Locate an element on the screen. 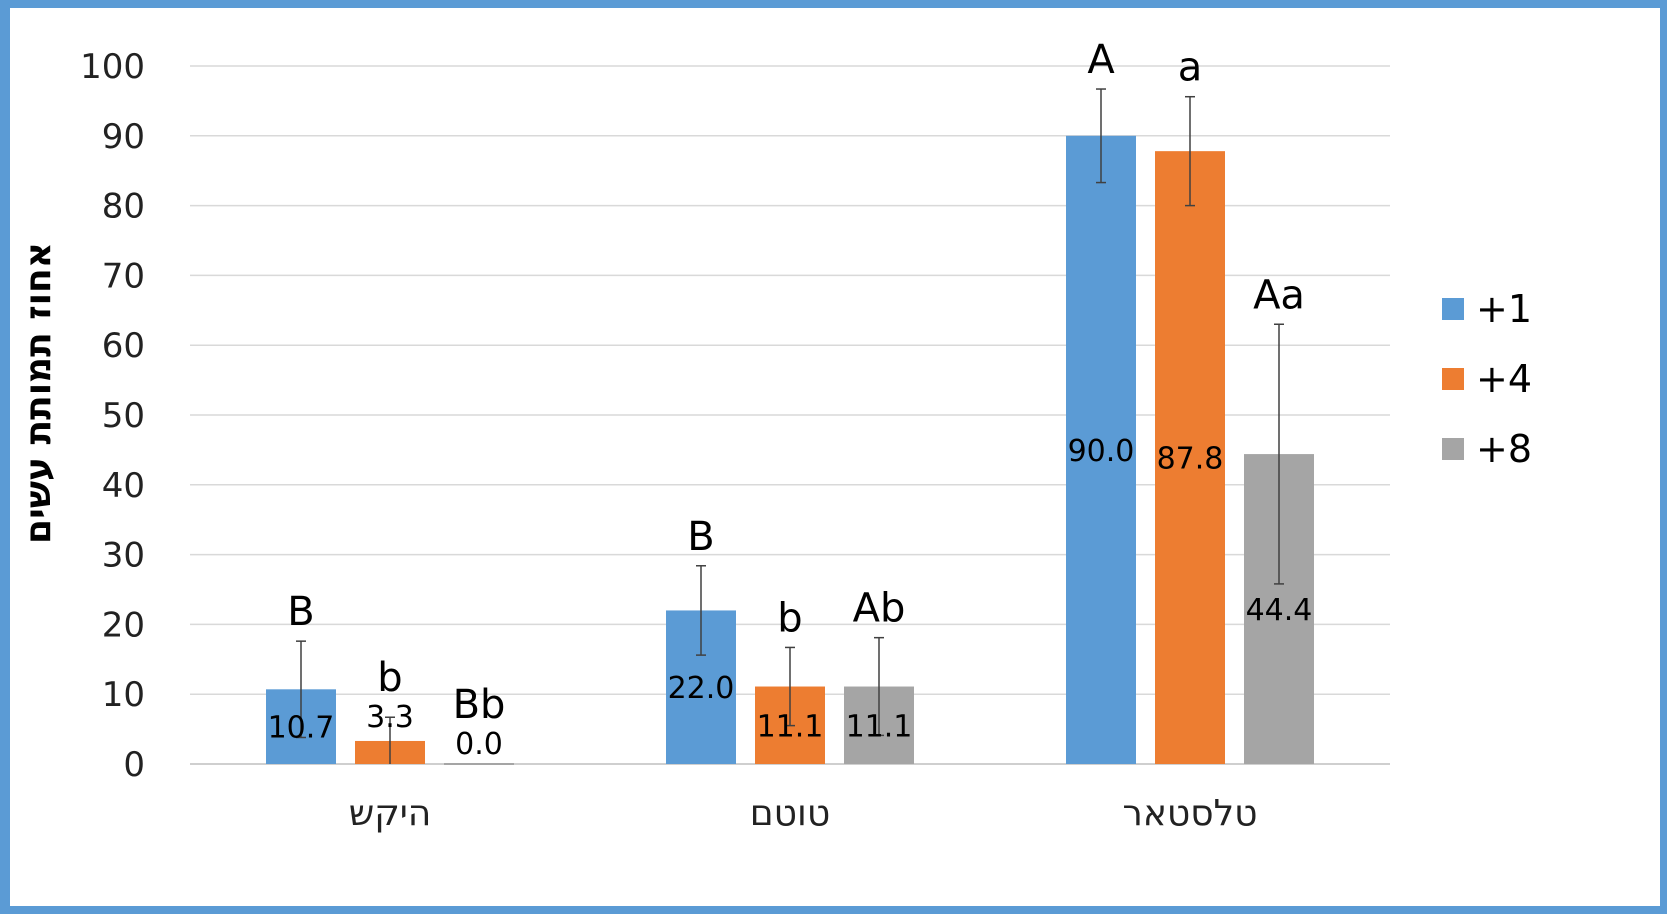 The image size is (1667, 914). x-category-label: היקש is located at coordinates (390, 813).